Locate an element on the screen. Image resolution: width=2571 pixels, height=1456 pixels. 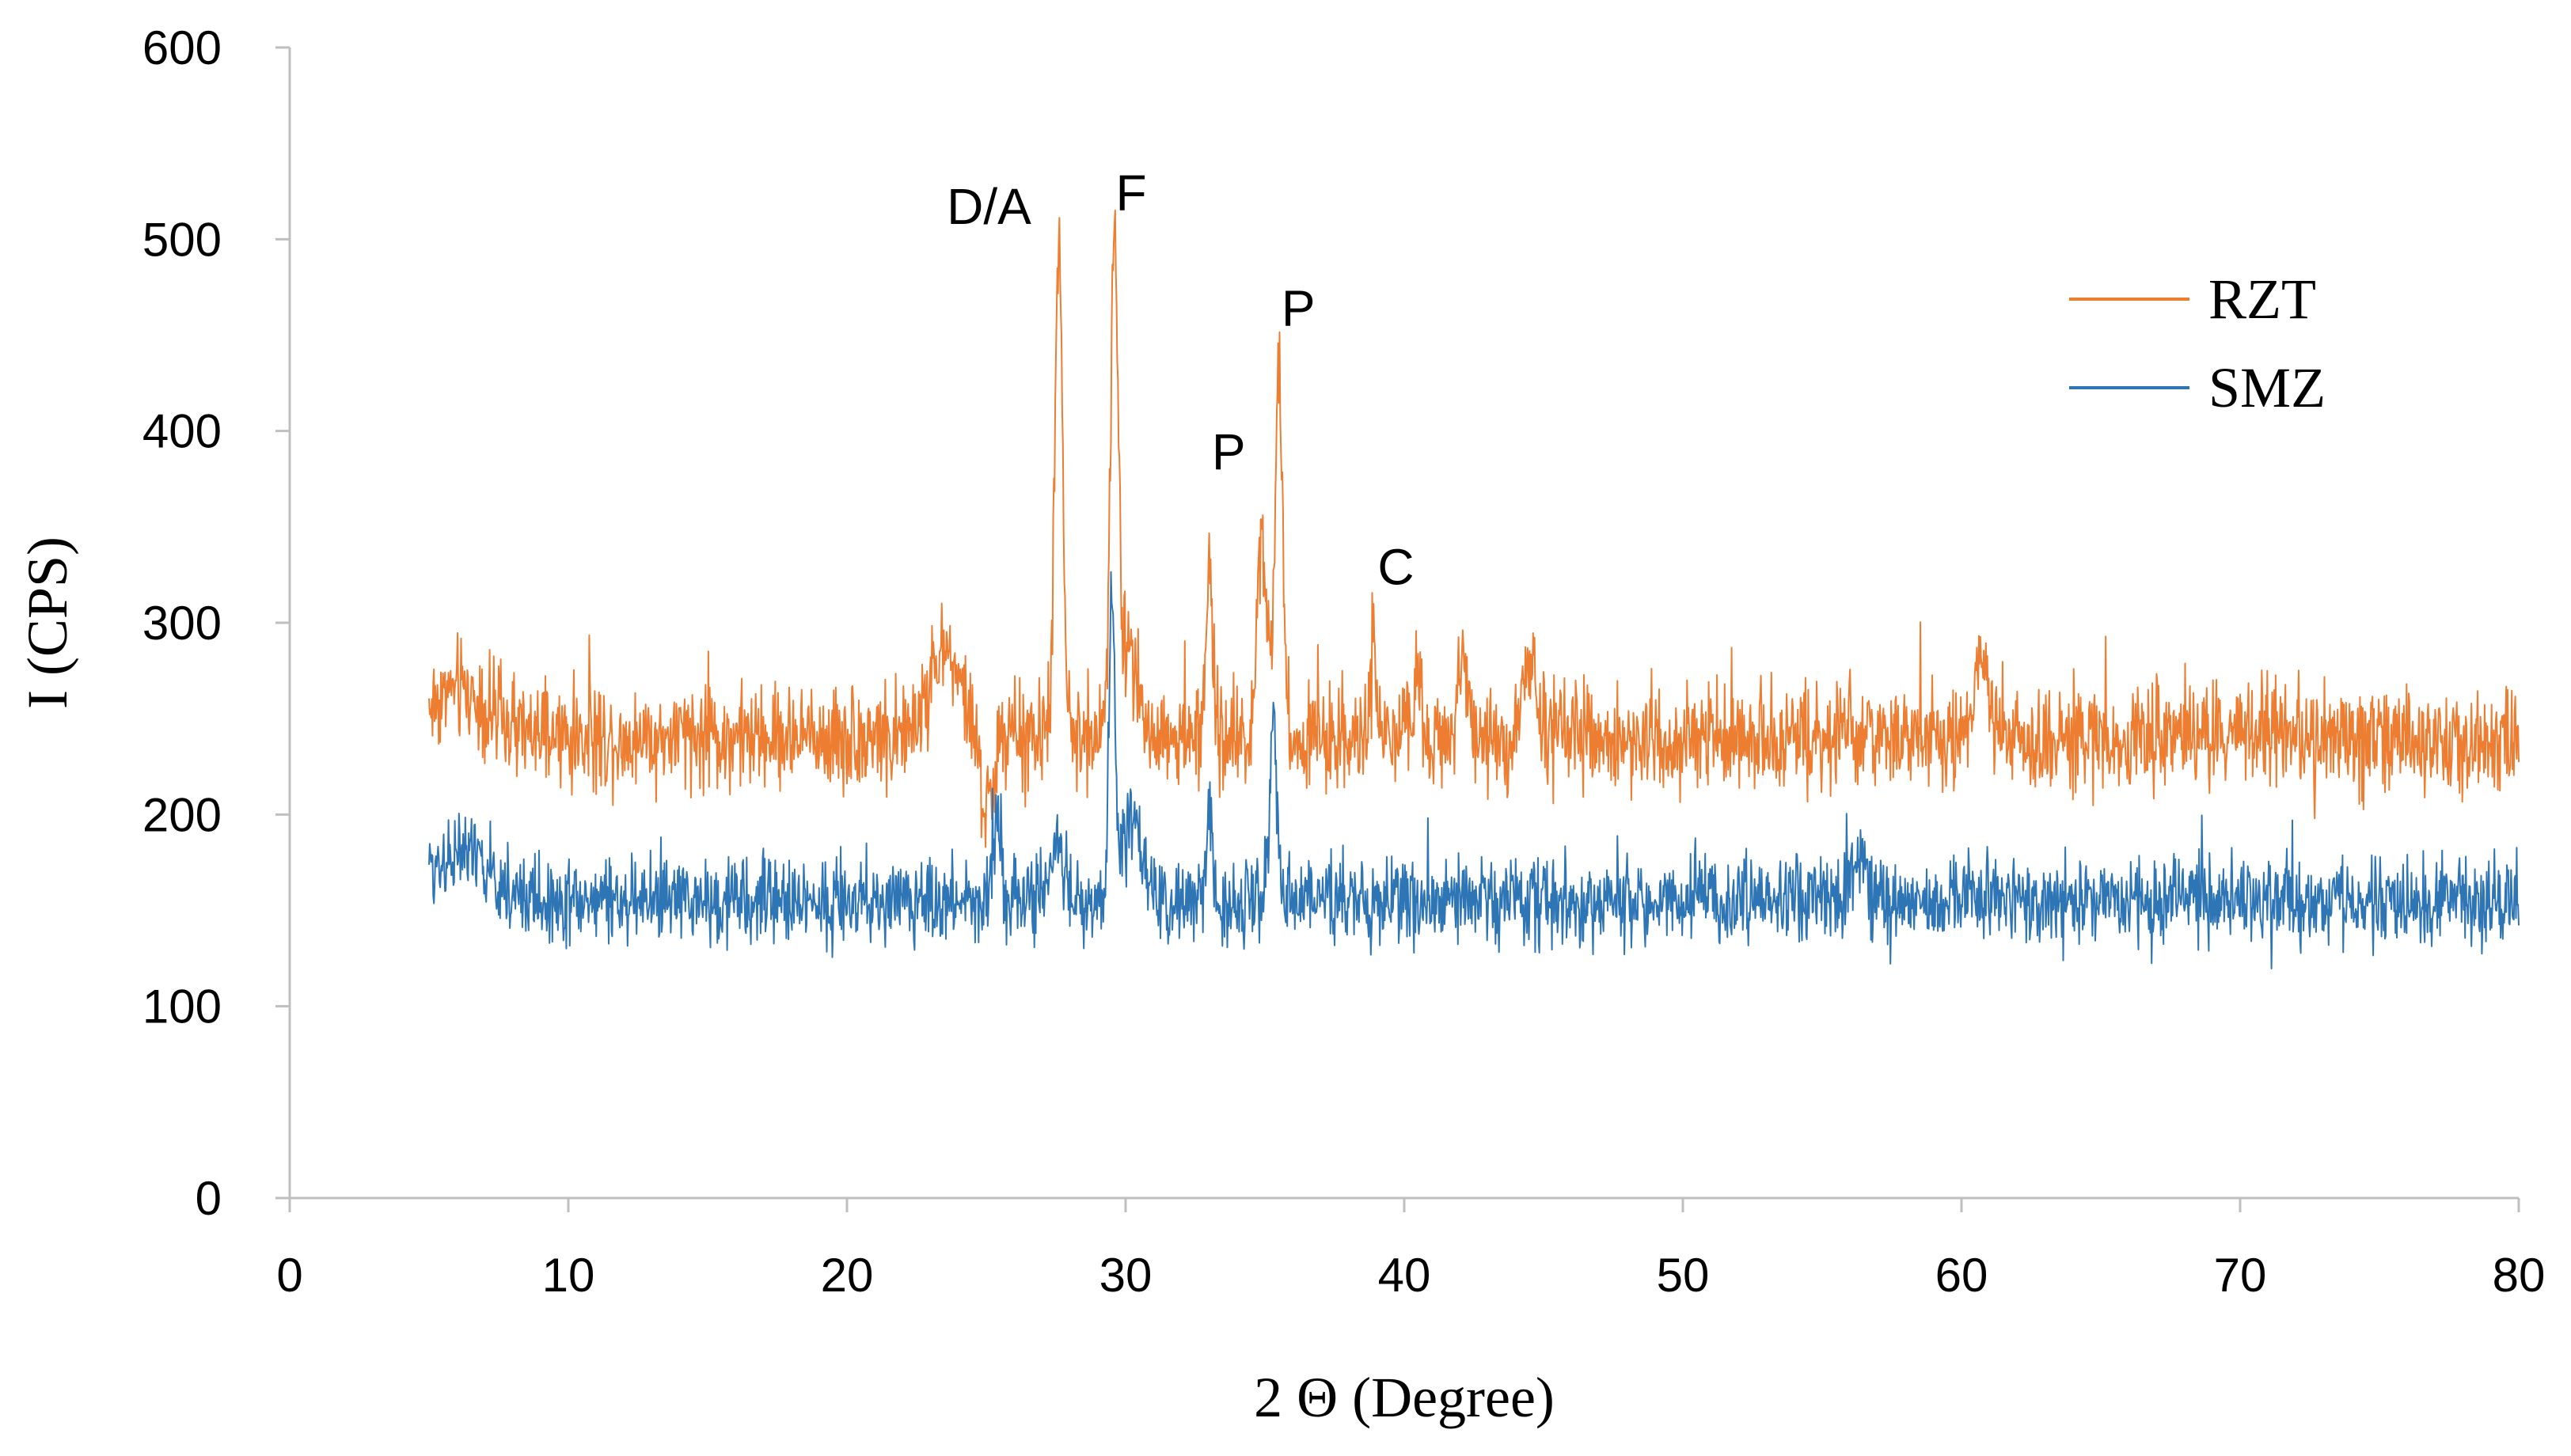
x-axis-title: 2 Θ (Degree) is located at coordinates (1404, 1397).